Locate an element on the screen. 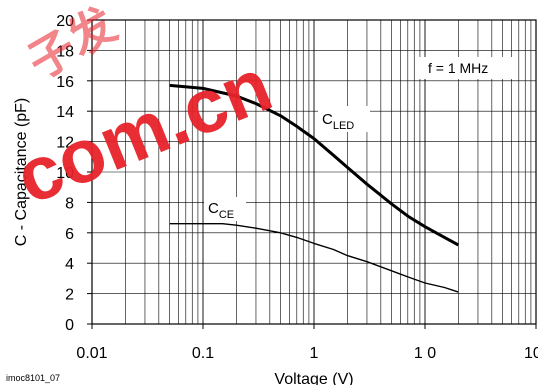 Image resolution: width=538 pixels, height=385 pixels. series-line-cce is located at coordinates (314, 257).